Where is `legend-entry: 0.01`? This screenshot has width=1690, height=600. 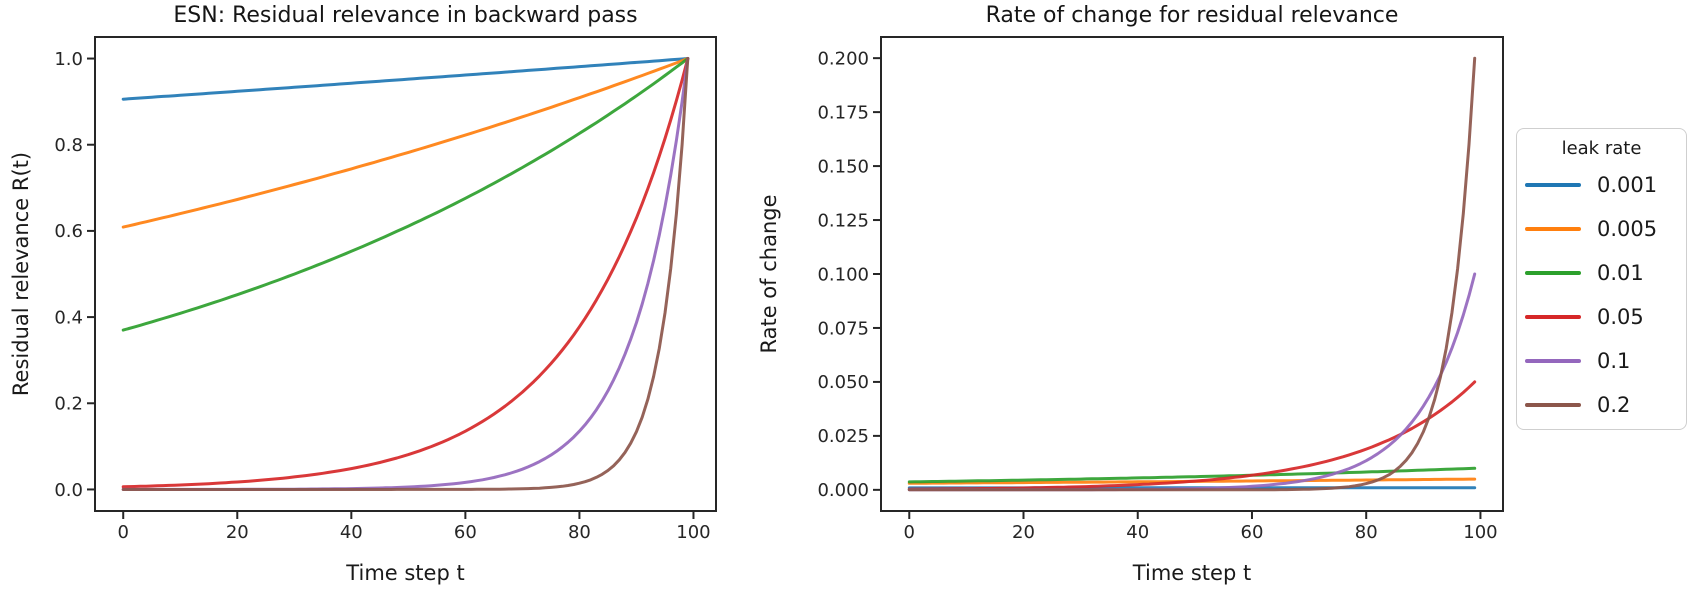 legend-entry: 0.01 is located at coordinates (1601, 273).